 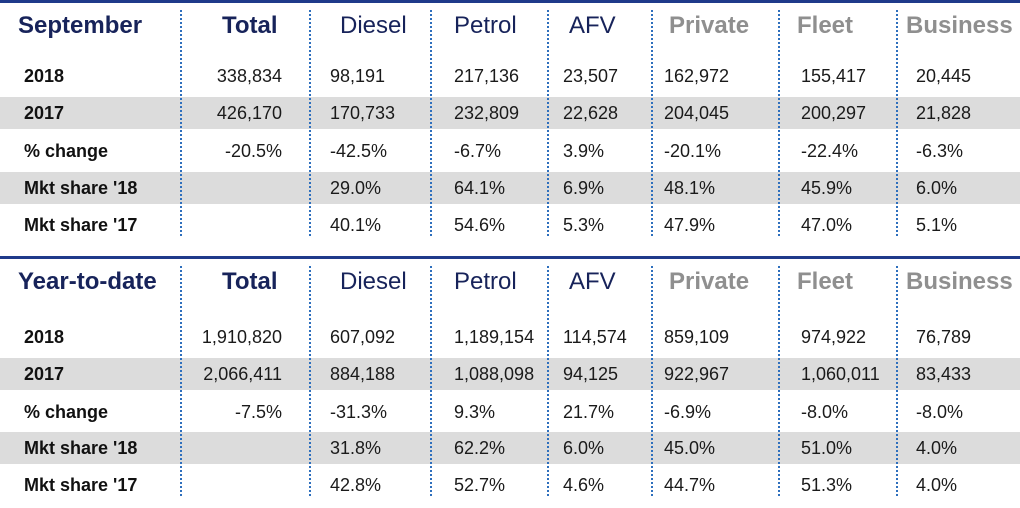 I want to click on cell-diesel: 40.1%, so click(x=356, y=224).